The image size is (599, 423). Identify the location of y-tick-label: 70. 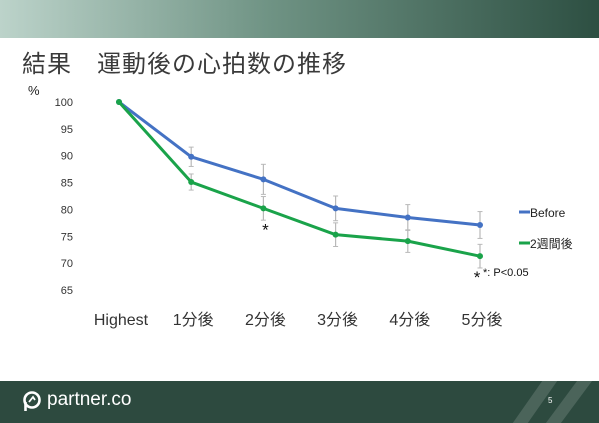
(67, 264).